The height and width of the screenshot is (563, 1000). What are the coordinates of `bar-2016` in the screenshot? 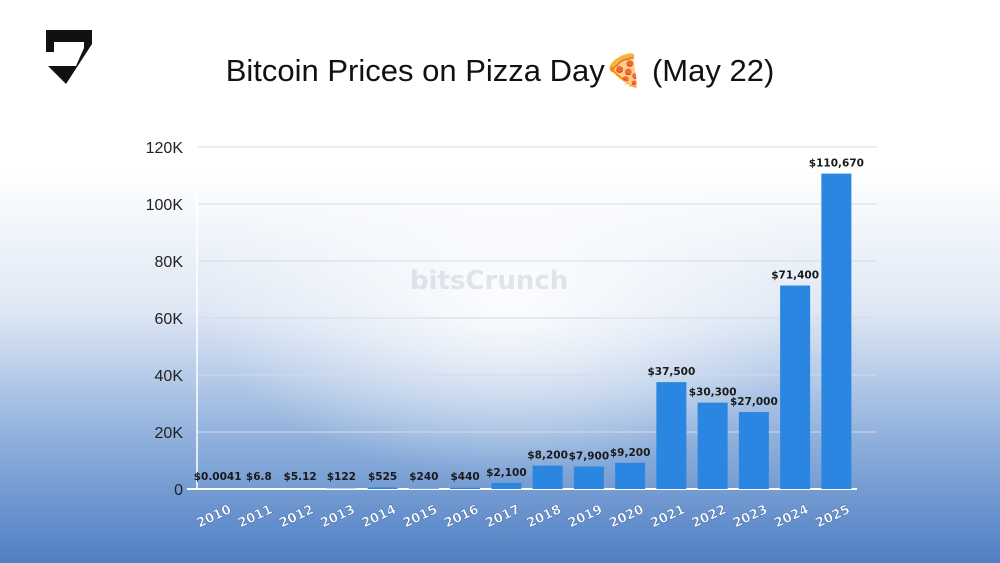 It's located at (465, 488).